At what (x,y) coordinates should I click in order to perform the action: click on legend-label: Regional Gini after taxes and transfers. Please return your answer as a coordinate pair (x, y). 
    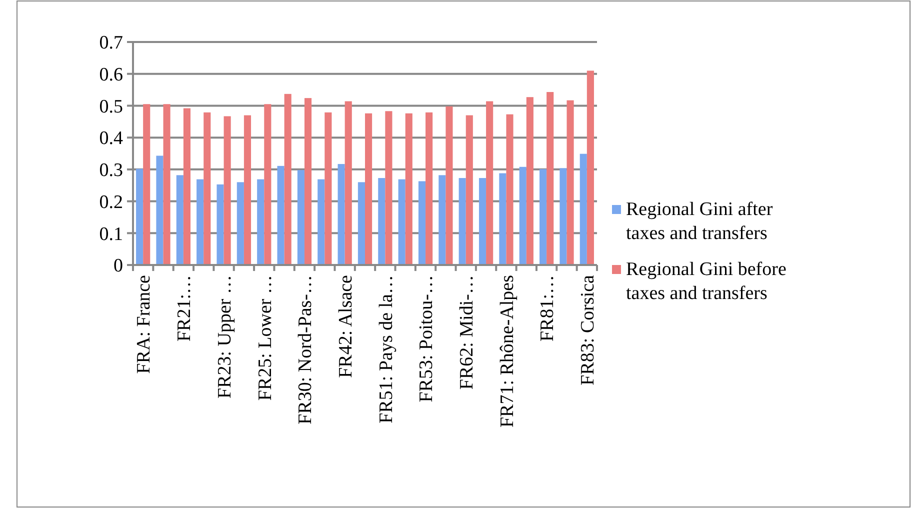
    Looking at the image, I should click on (700, 221).